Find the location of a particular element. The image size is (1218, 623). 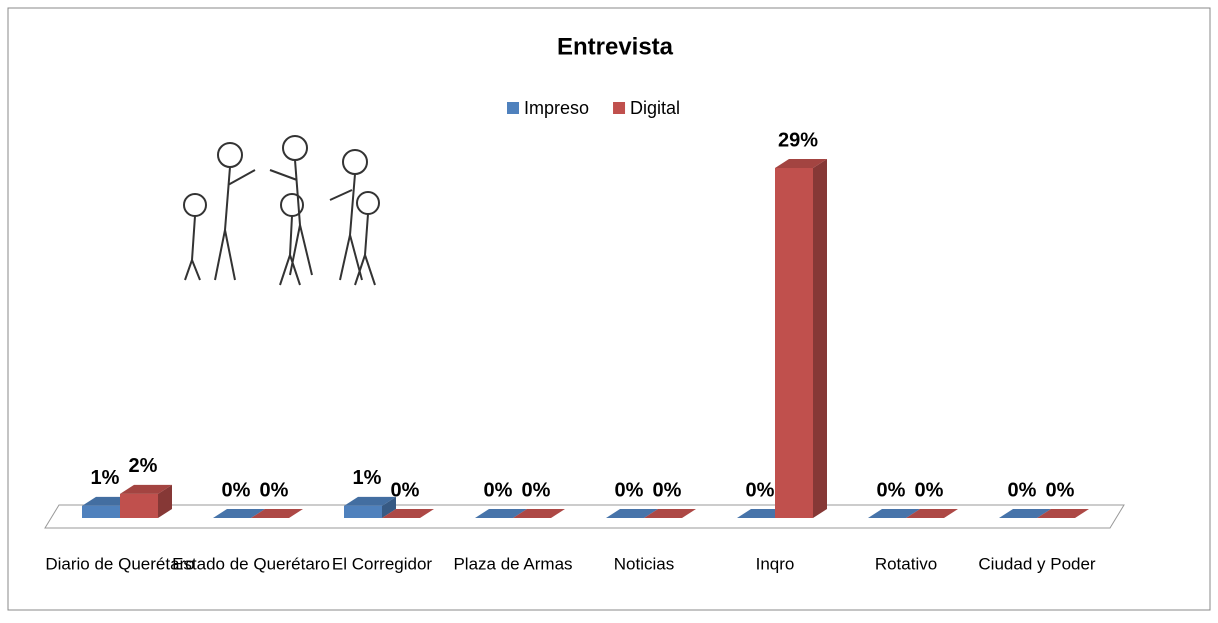

x-tick-label: Estado de Querétaro is located at coordinates (251, 563).